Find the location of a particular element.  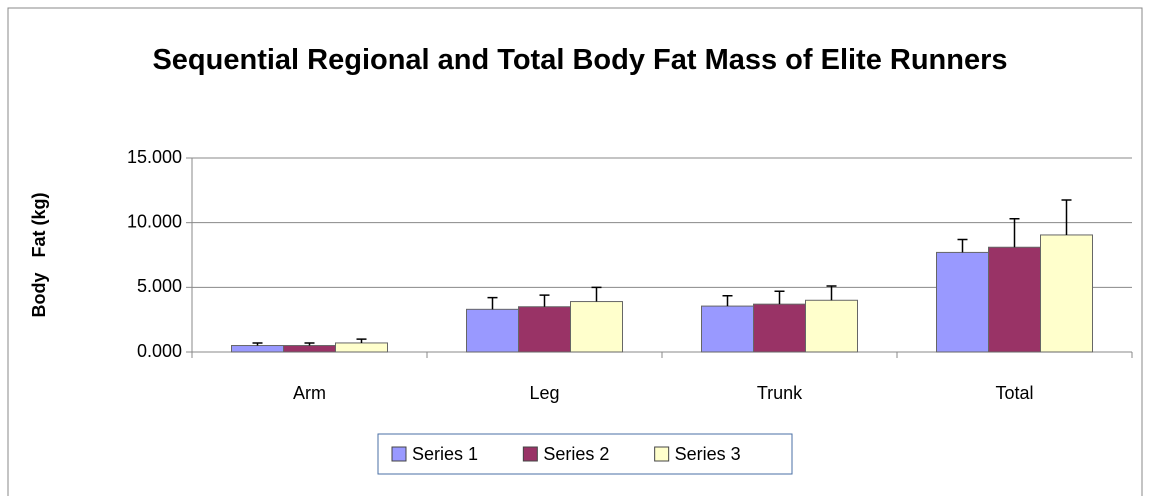

x-tick-label: Arm is located at coordinates (309, 393).